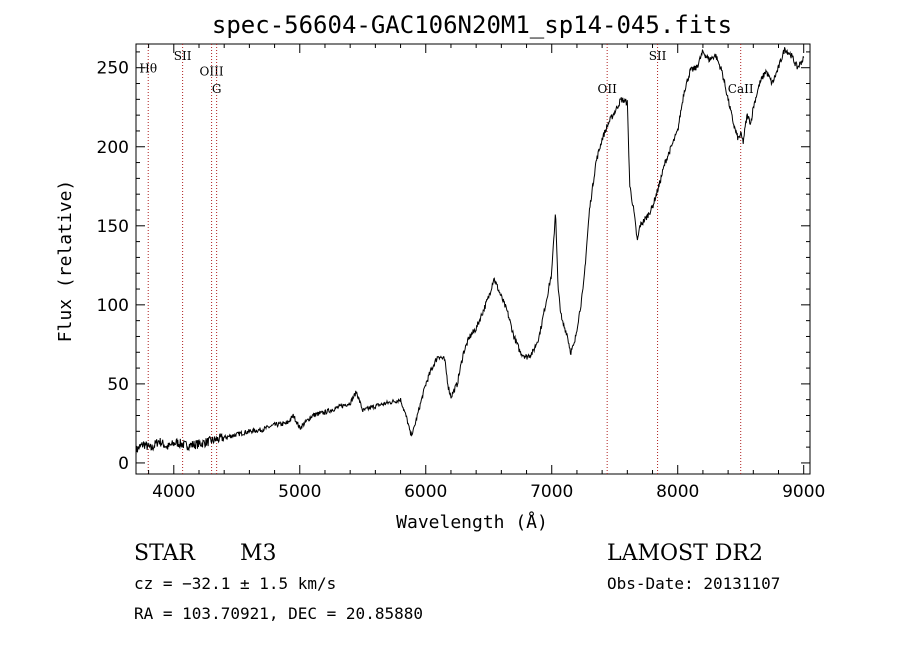 Image resolution: width=900 pixels, height=654 pixels. I want to click on y-tick-label: 50, so click(118, 385).